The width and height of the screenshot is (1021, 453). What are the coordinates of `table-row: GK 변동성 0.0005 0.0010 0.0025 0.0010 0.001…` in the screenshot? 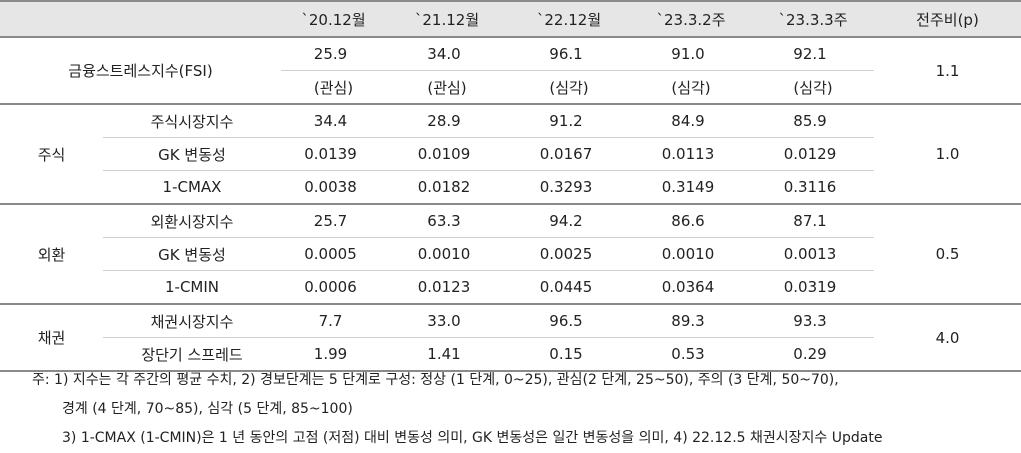 It's located at (510, 254).